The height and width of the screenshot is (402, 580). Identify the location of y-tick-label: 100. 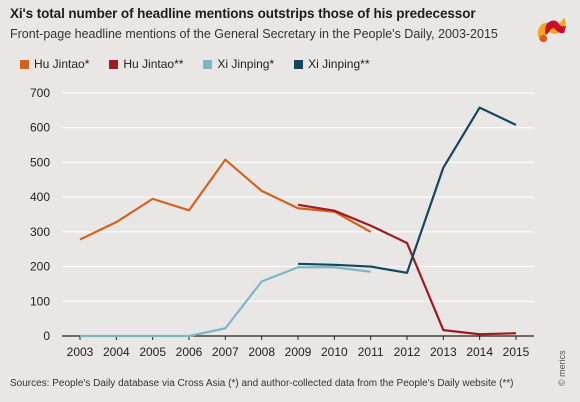
(40, 301).